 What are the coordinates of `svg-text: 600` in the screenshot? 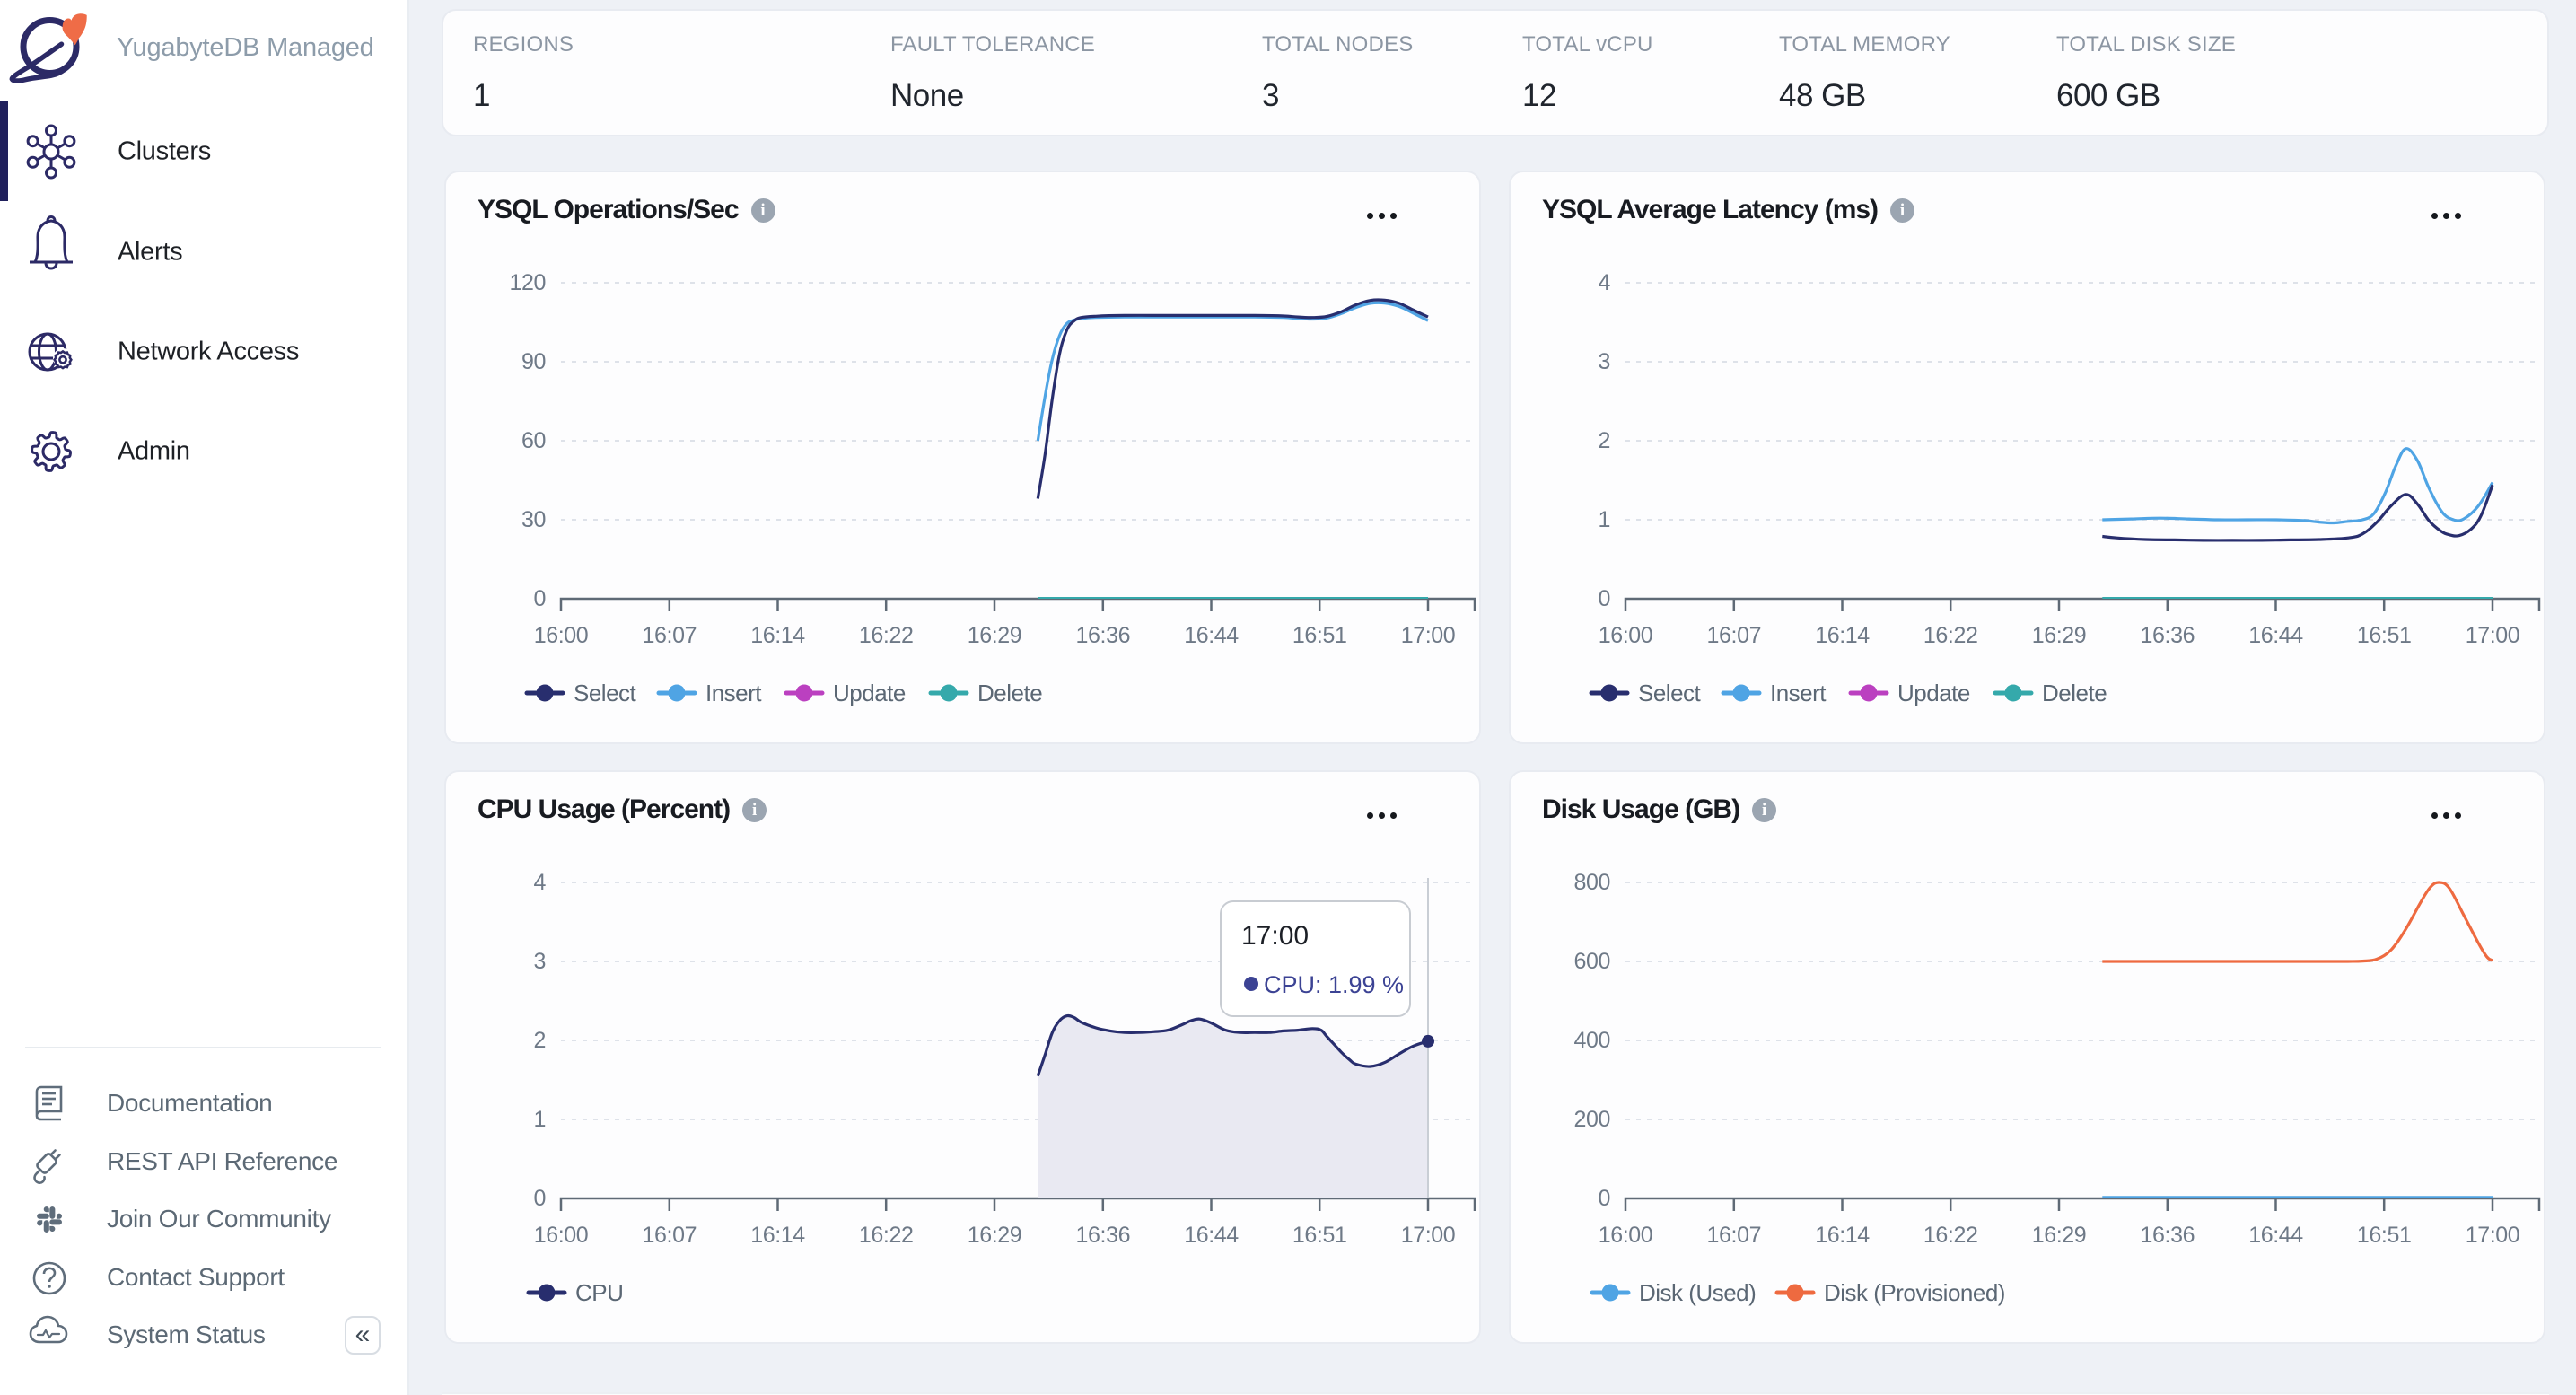 It's located at (1591, 961).